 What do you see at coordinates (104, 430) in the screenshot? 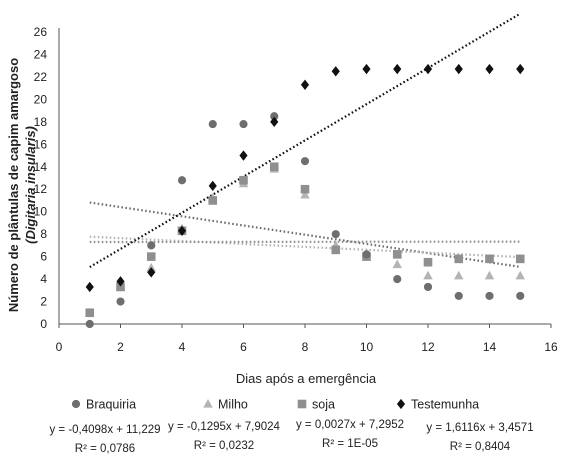
I see `equation-braquiria: y = -0,4098x + 11,229` at bounding box center [104, 430].